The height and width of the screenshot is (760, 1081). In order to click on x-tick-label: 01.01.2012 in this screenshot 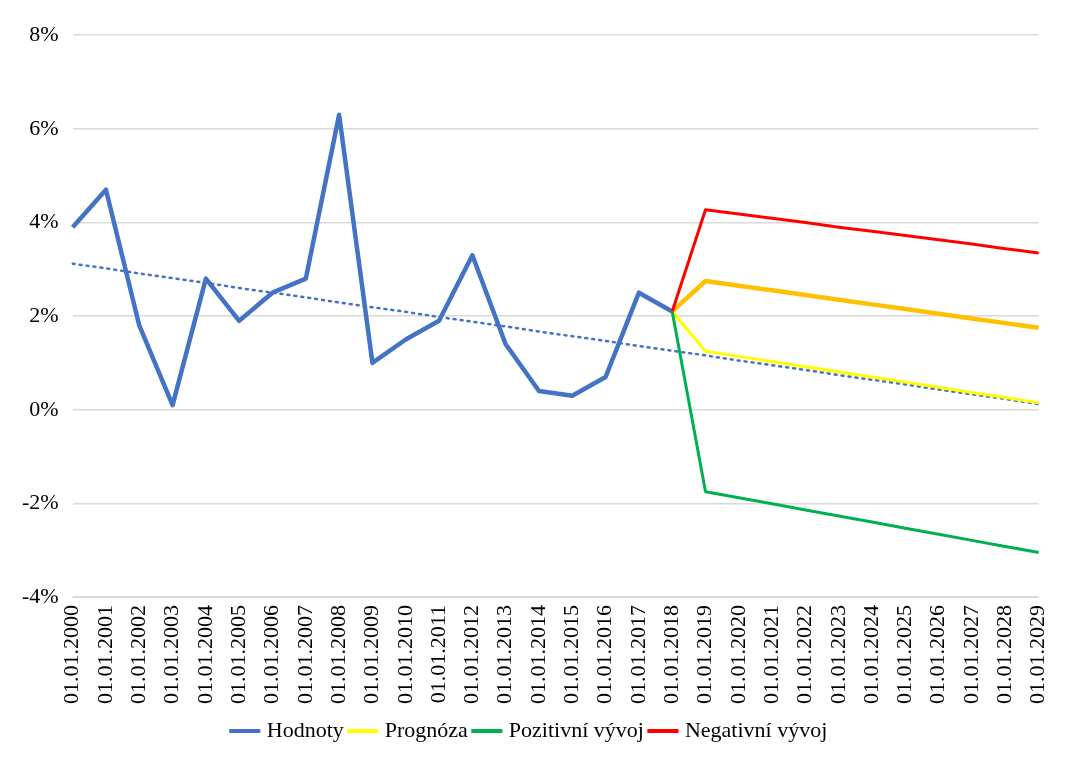, I will do `click(471, 654)`.